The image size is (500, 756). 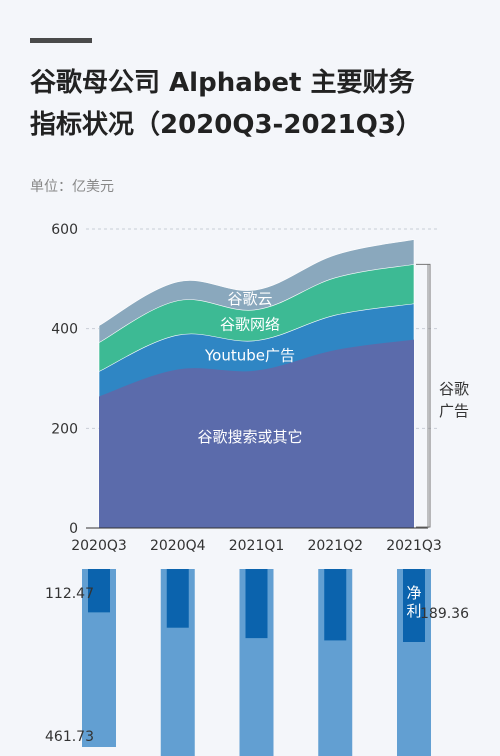 I want to click on series-label: 谷歌网络, so click(x=250, y=325).